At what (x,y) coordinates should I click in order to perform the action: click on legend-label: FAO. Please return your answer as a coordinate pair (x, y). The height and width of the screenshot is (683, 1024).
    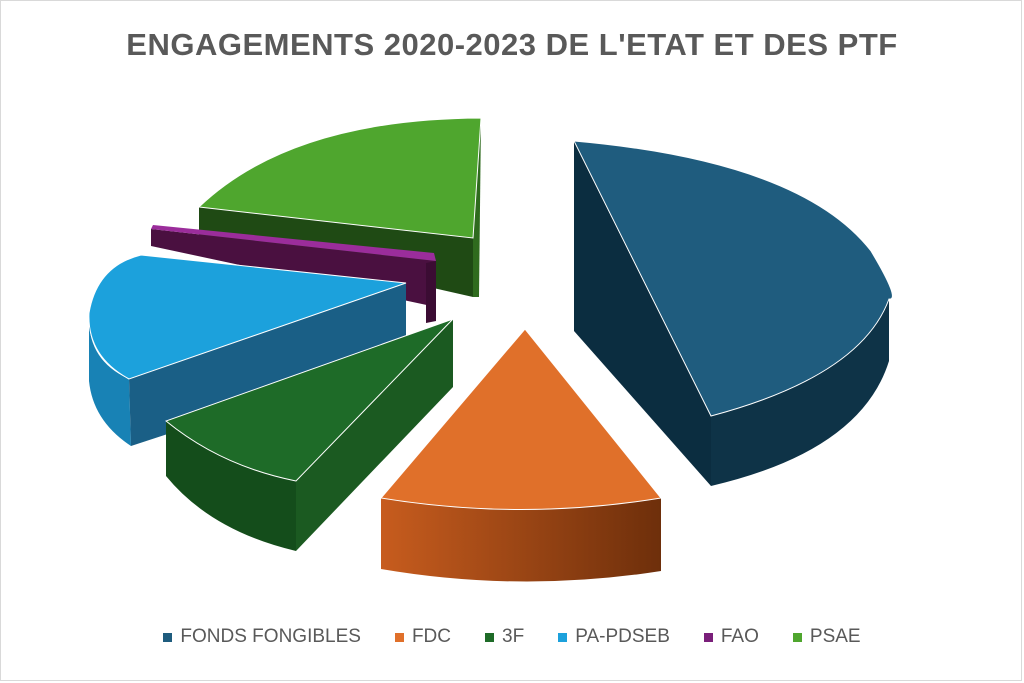
    Looking at the image, I should click on (739, 636).